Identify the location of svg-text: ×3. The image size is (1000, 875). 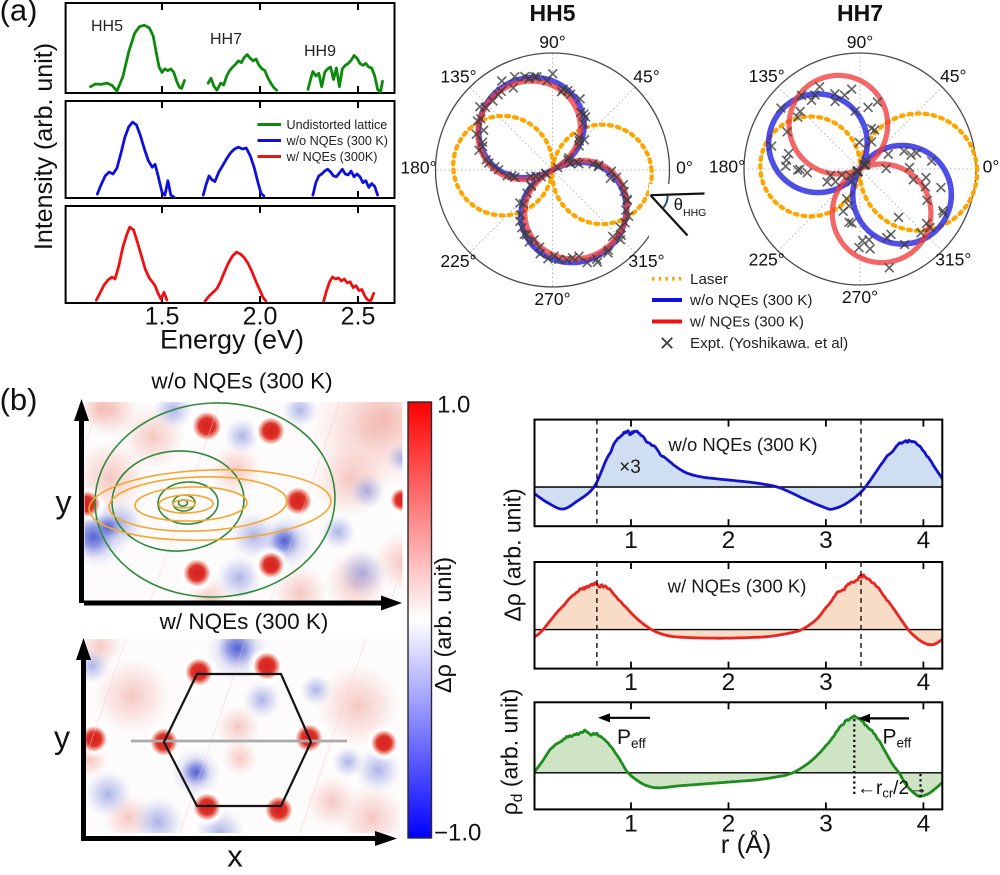
(630, 467).